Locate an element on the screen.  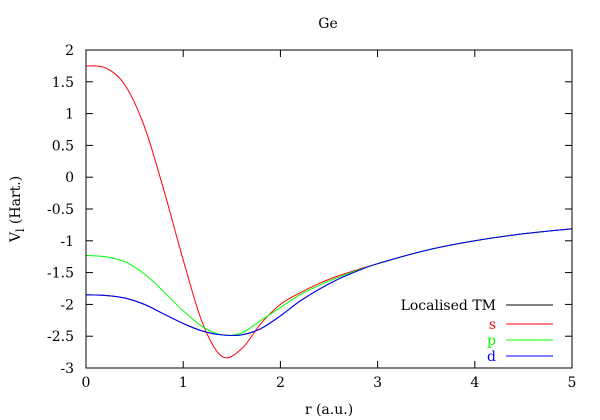
x-axis-label: r (a.u.) is located at coordinates (329, 410).